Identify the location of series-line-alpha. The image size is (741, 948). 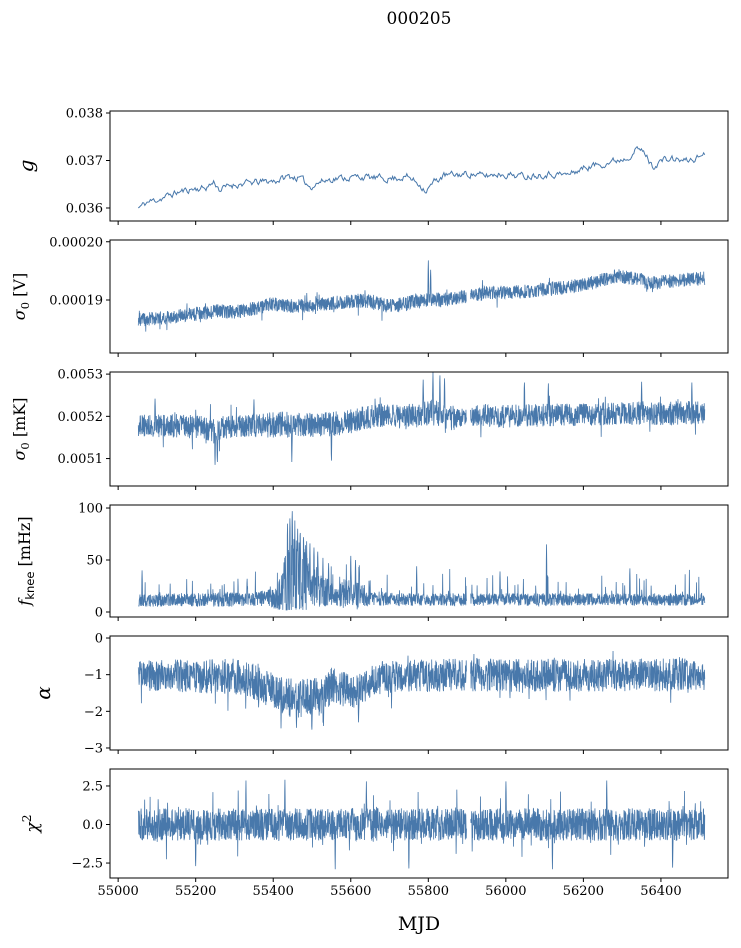
(421, 690).